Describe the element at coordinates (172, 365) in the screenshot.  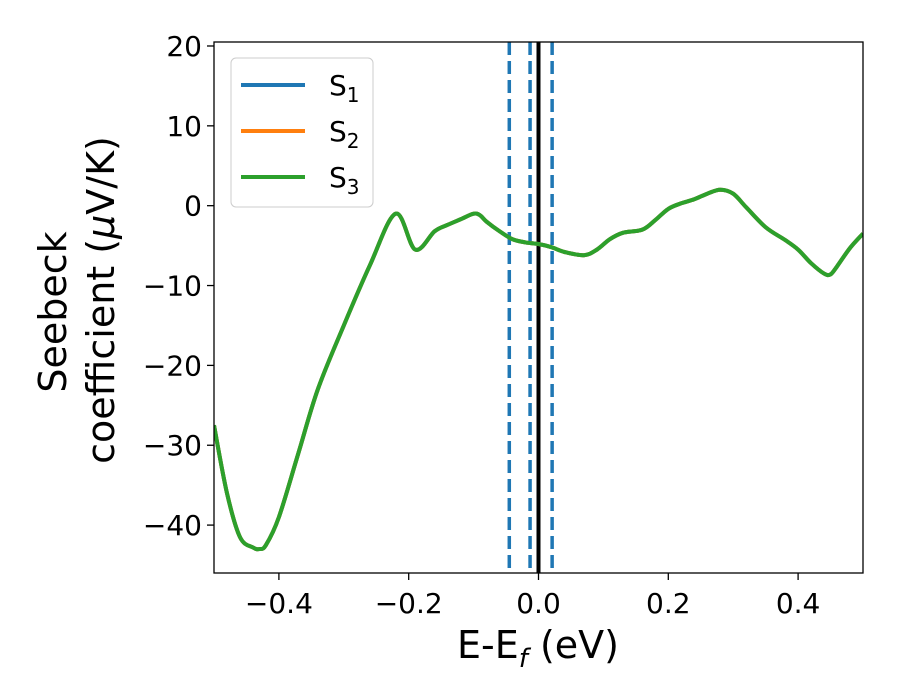
I see `y-tick-label: −20` at that location.